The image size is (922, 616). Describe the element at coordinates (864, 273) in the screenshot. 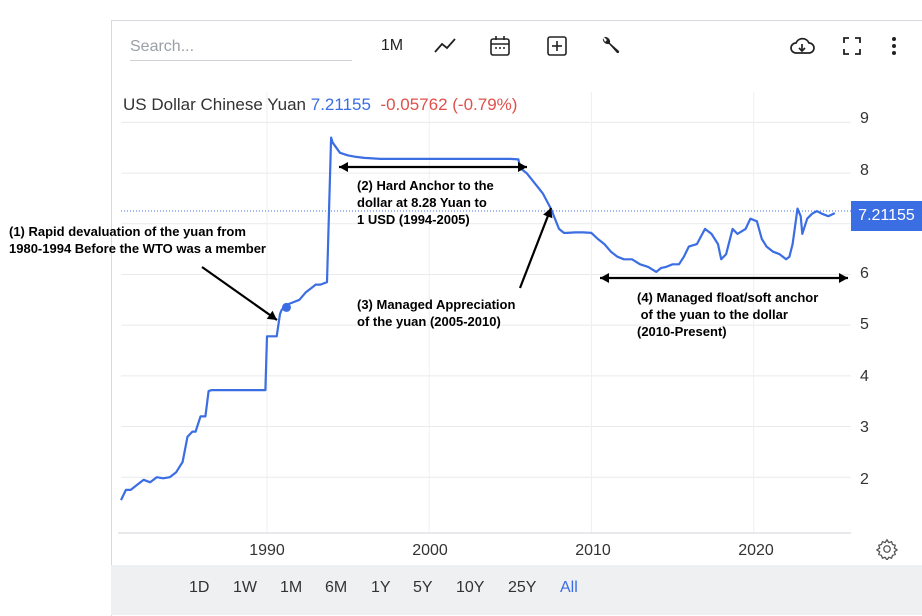

I see `y-tick-label: 6` at that location.